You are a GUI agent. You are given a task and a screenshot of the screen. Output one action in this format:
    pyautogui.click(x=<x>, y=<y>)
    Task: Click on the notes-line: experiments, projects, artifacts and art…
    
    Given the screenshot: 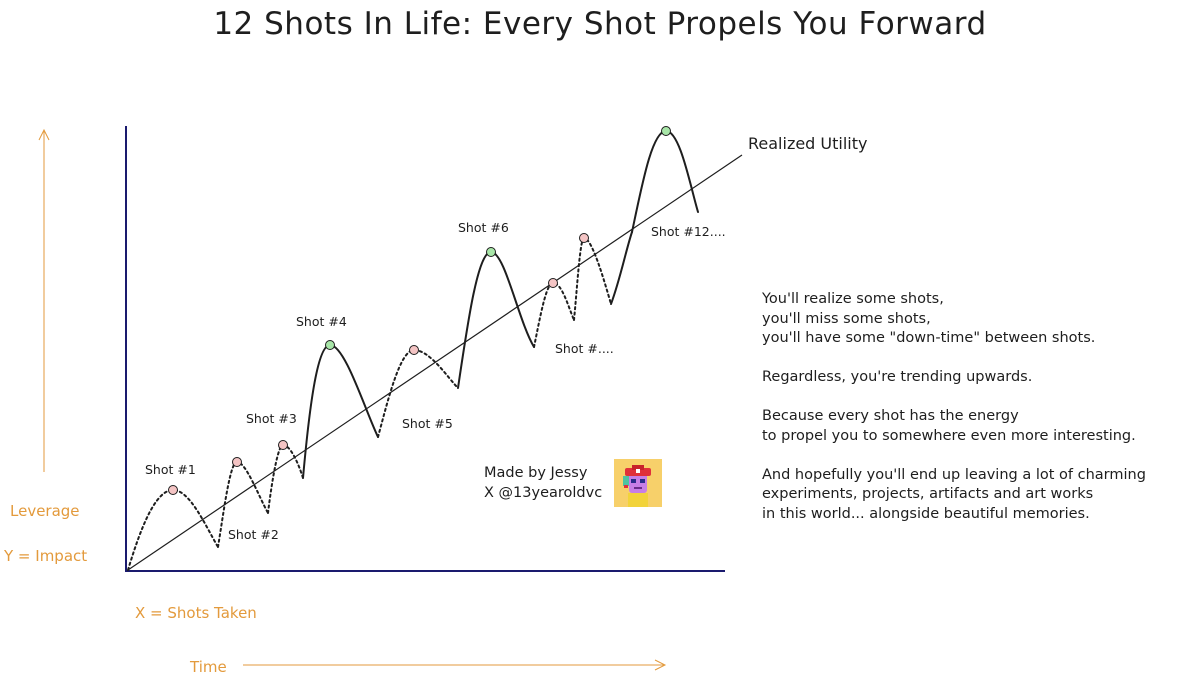 What is the action you would take?
    pyautogui.click(x=928, y=494)
    